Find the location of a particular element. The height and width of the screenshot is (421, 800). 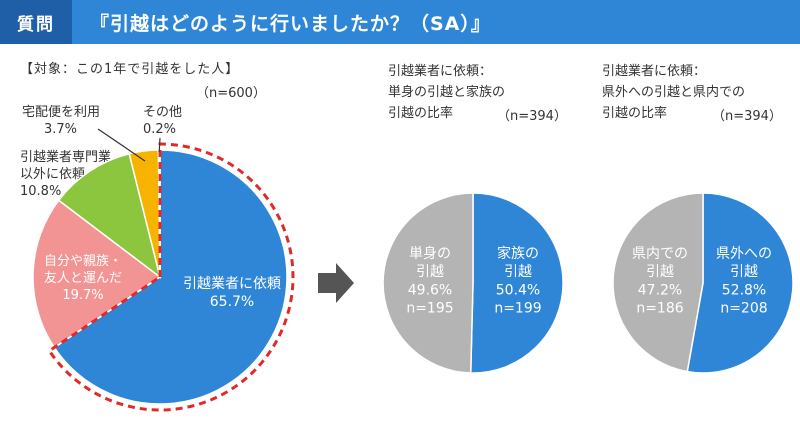

chart1-n-label: （n=600） is located at coordinates (231, 93).